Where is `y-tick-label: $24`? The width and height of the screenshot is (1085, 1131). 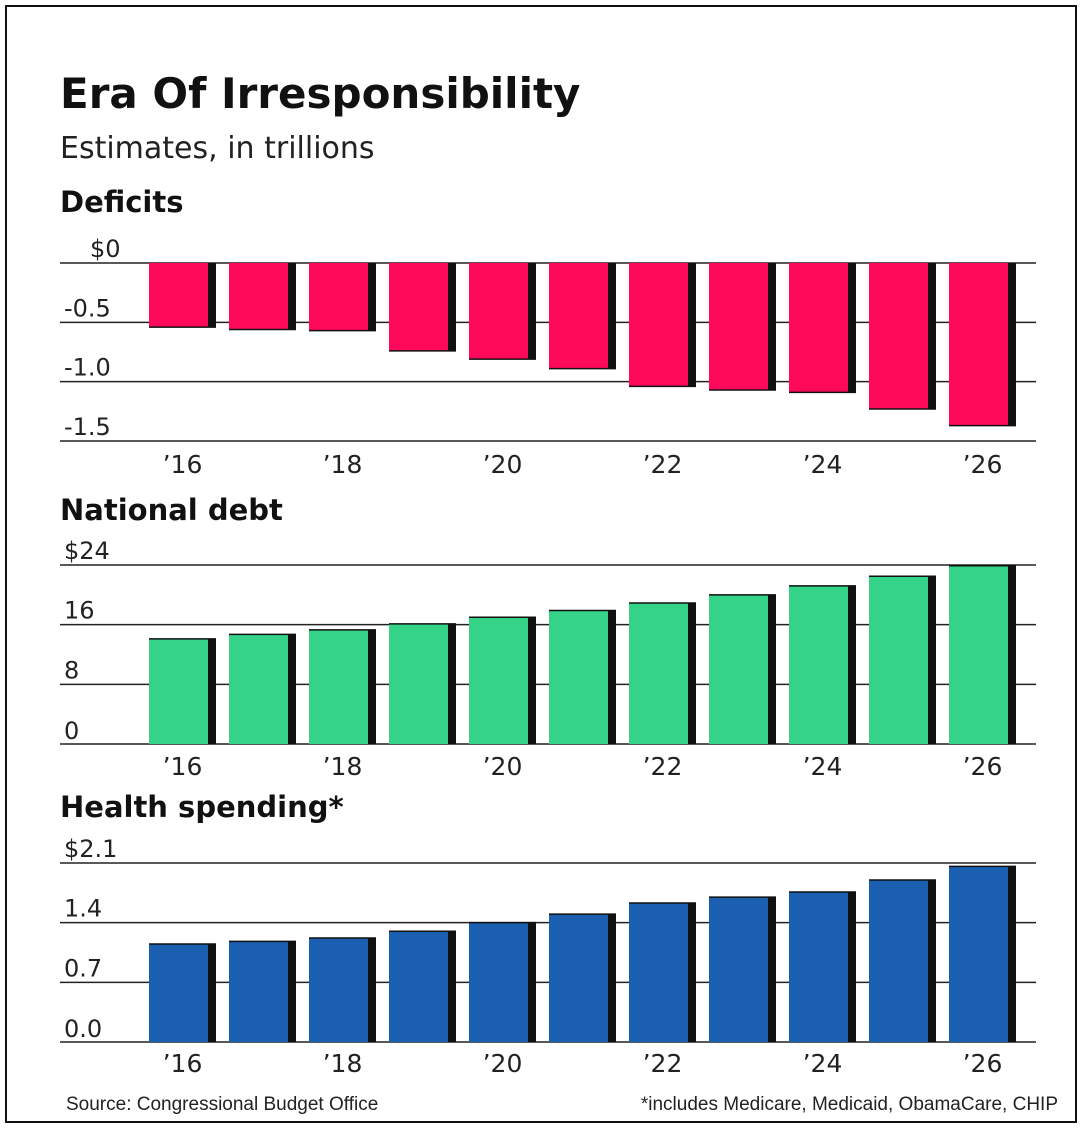
y-tick-label: $24 is located at coordinates (87, 551).